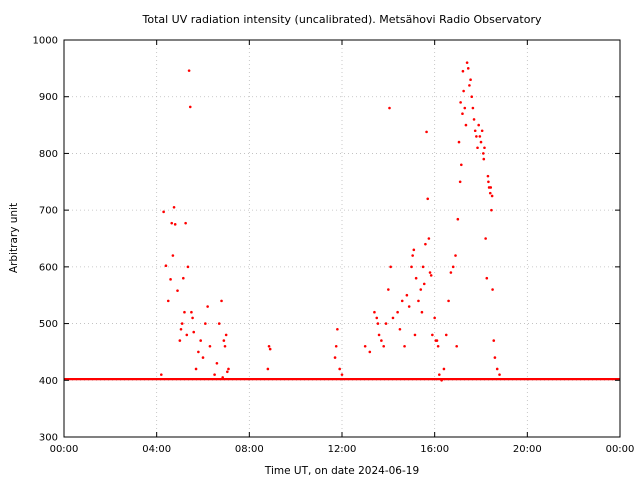 This screenshot has width=640, height=480. I want to click on x-axis-label: Time UT, on date 2024-06-19, so click(341, 471).